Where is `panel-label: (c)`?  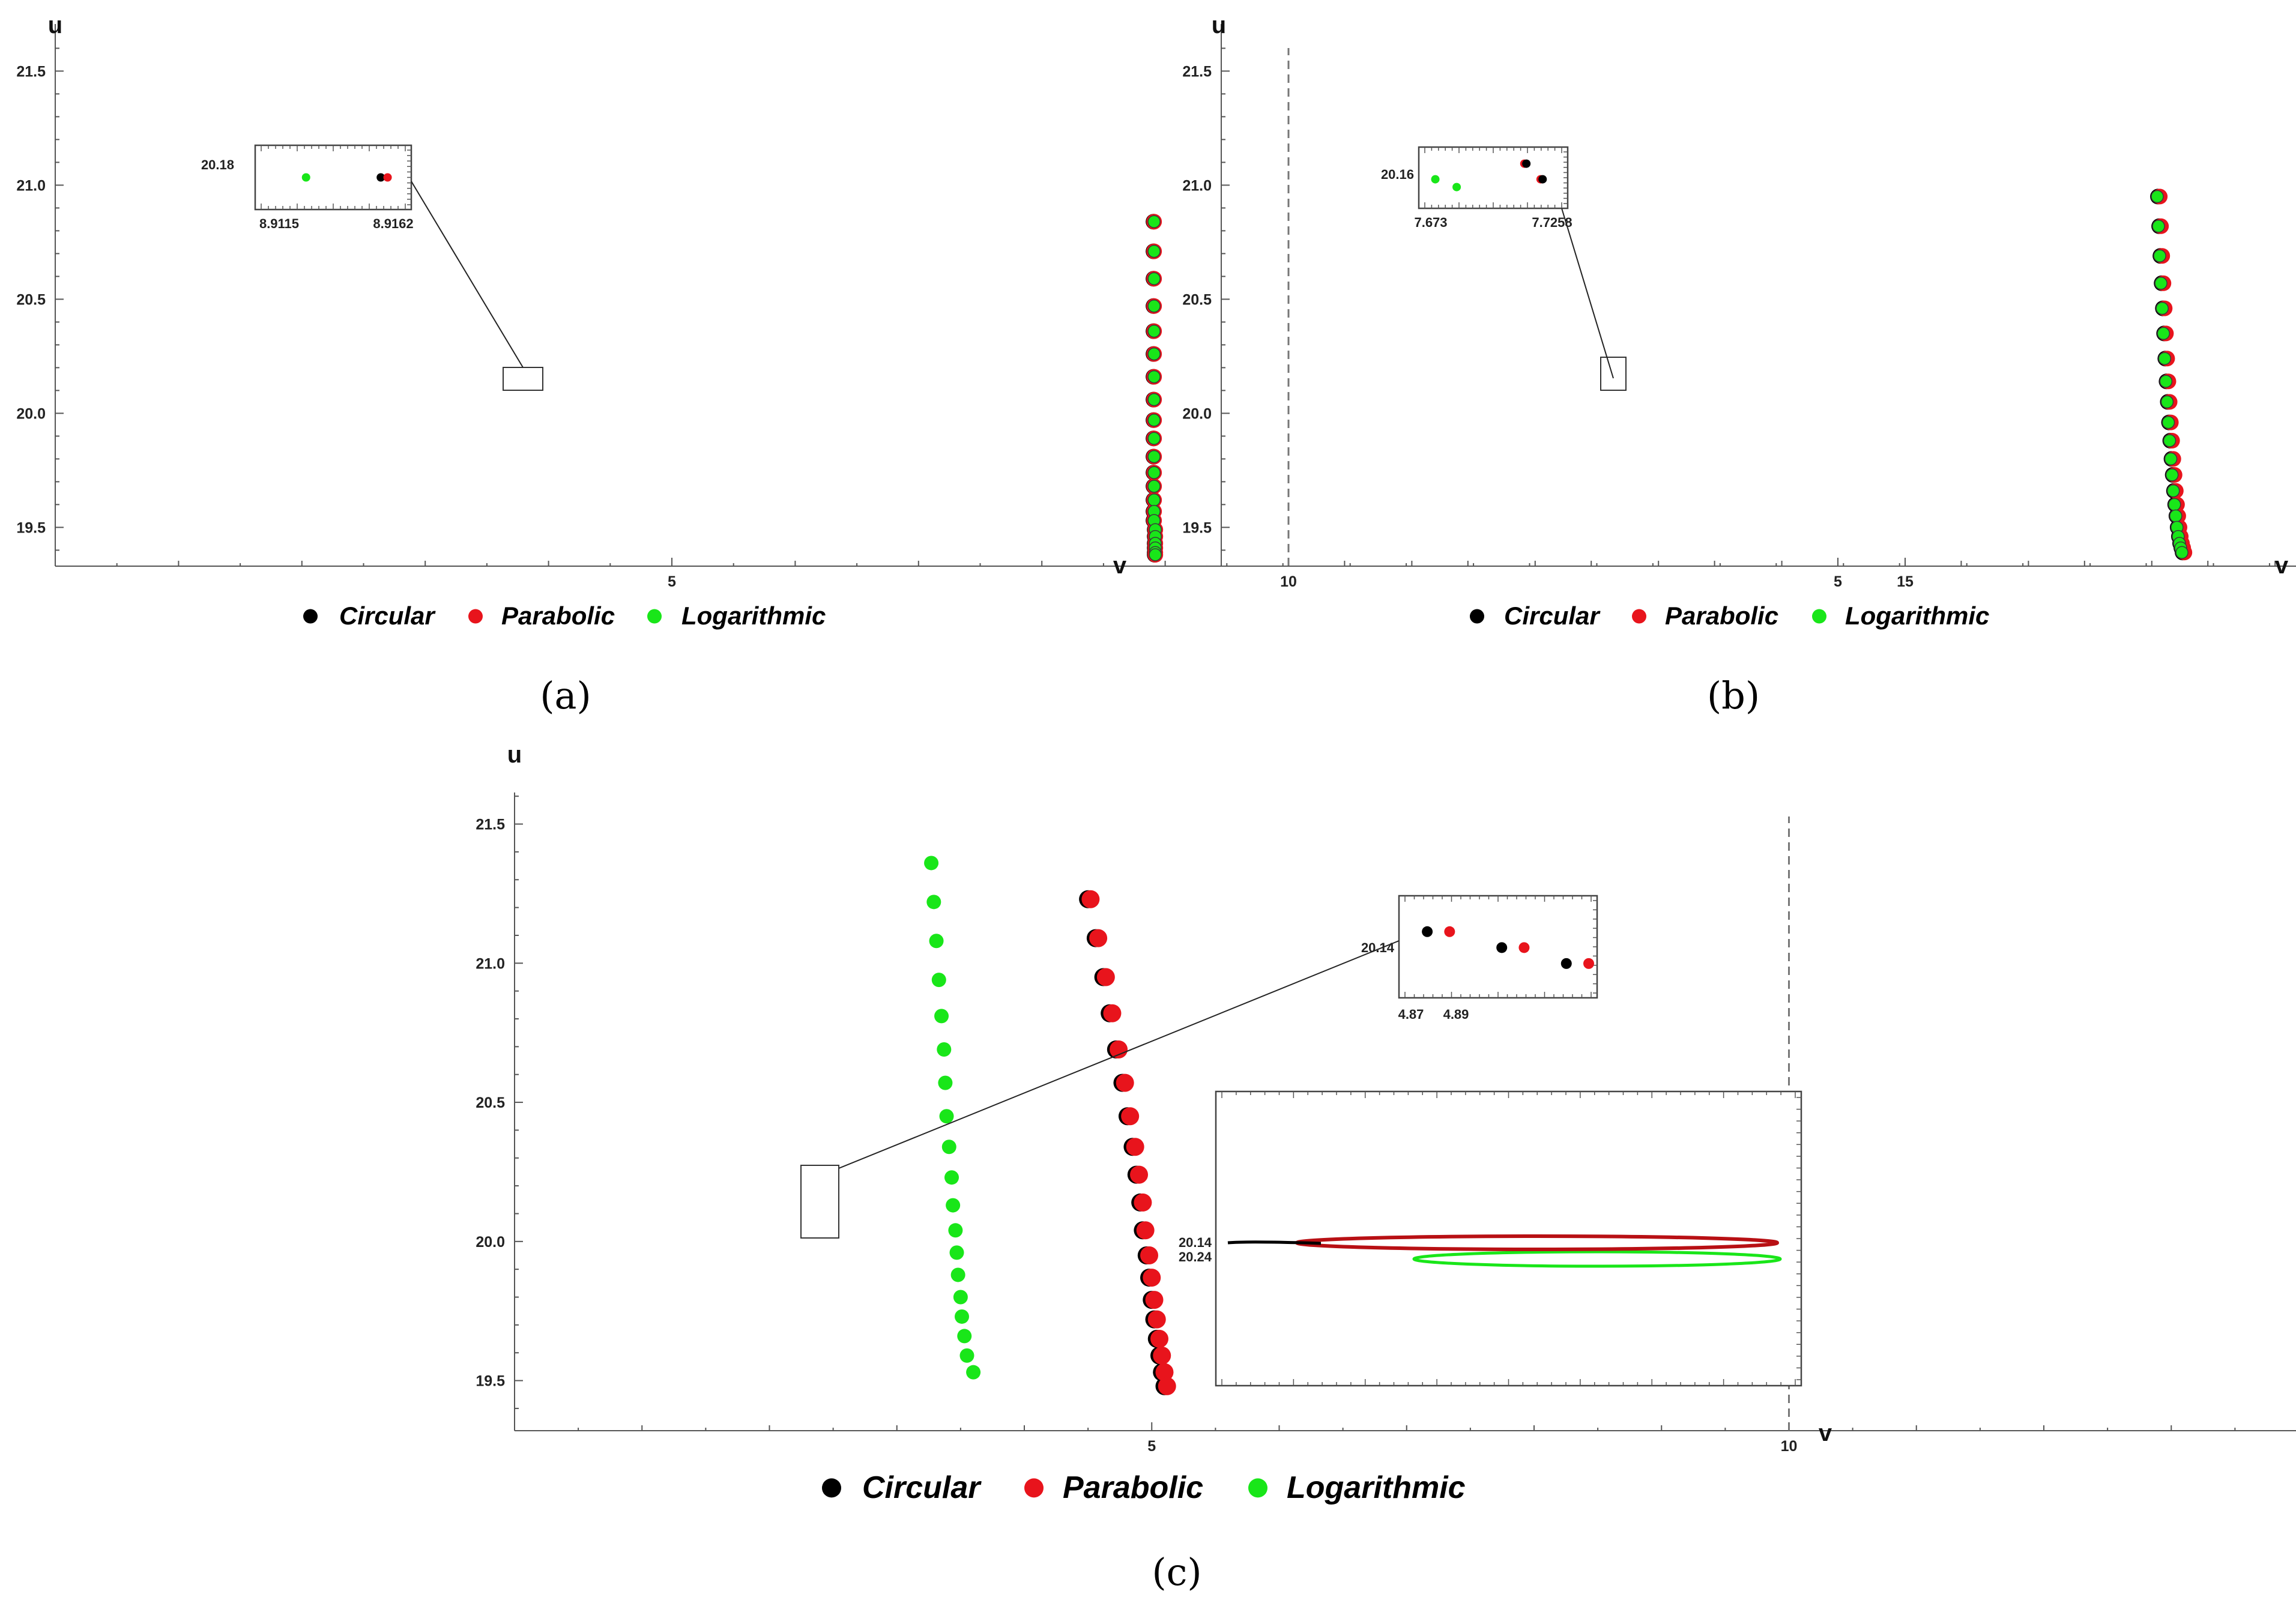
panel-label: (c) is located at coordinates (1177, 1572).